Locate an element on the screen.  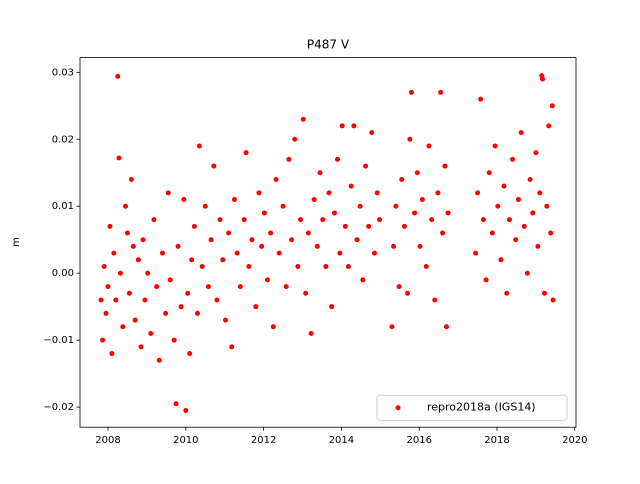
y-tick-label: −0.01 is located at coordinates (58, 340).